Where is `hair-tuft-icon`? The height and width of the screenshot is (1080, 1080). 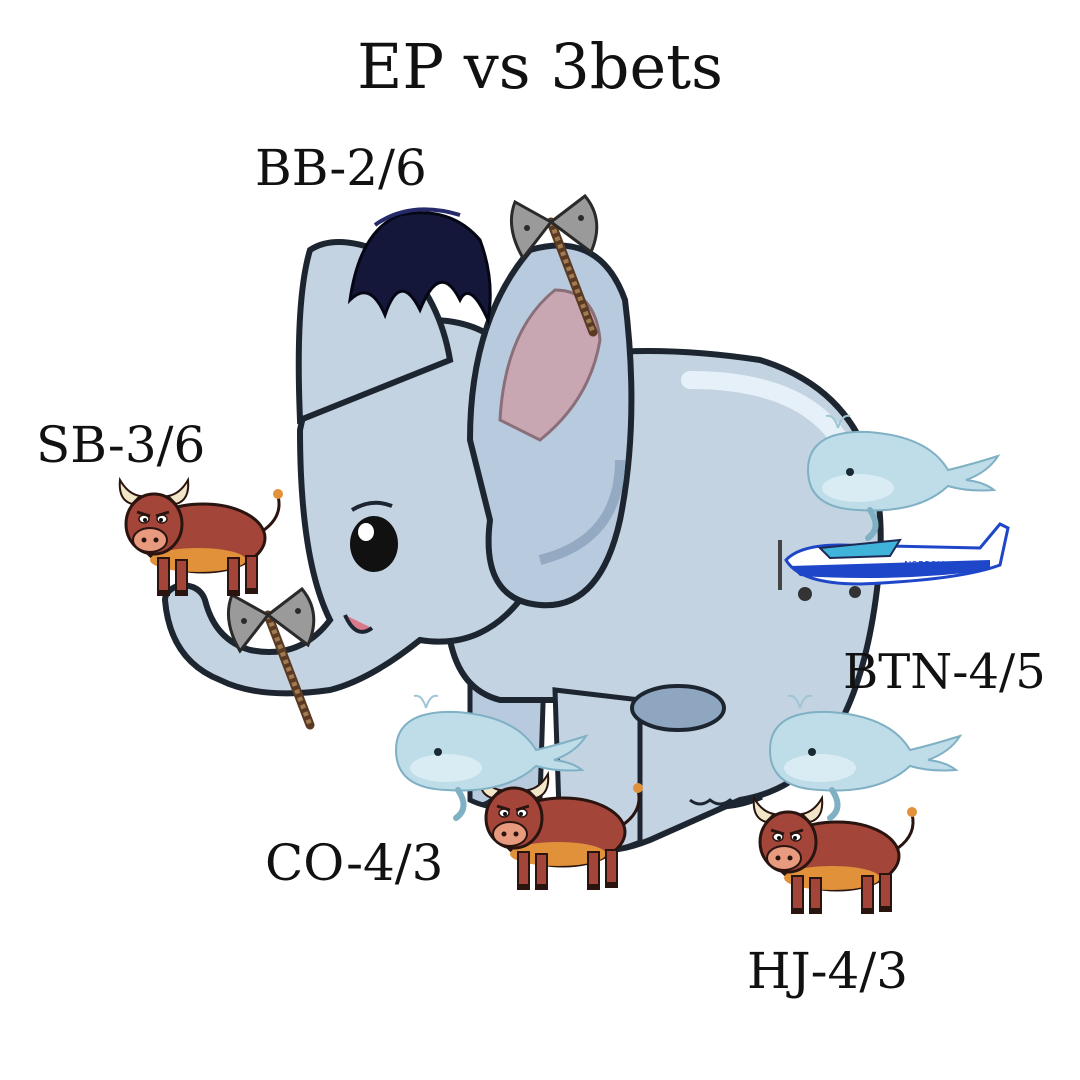
hair-tuft-icon is located at coordinates (419, 266).